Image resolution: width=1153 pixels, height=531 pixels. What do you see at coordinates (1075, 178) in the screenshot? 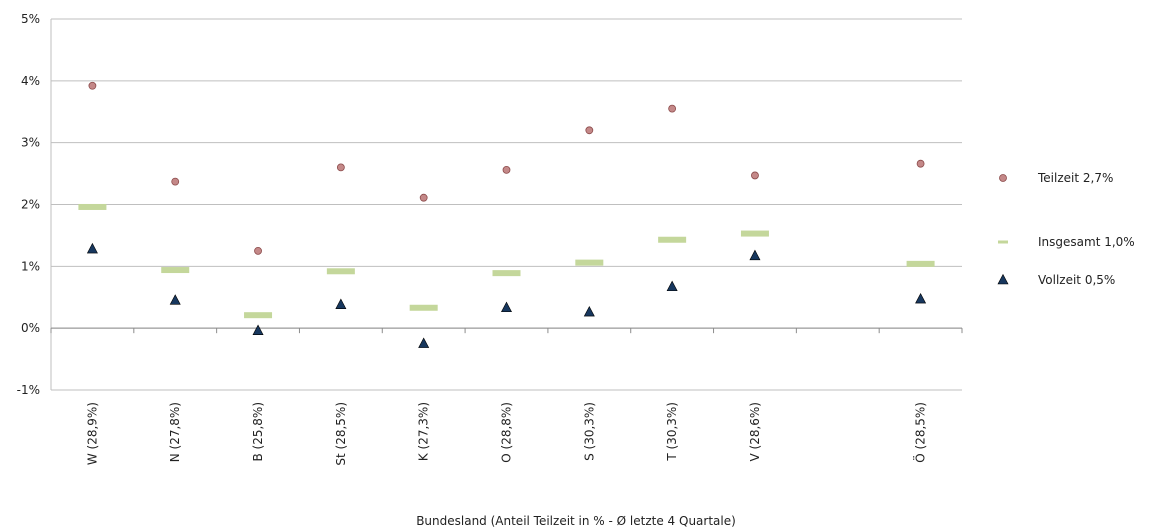
I see `legend-label: Teilzeit 2,7%` at bounding box center [1075, 178].